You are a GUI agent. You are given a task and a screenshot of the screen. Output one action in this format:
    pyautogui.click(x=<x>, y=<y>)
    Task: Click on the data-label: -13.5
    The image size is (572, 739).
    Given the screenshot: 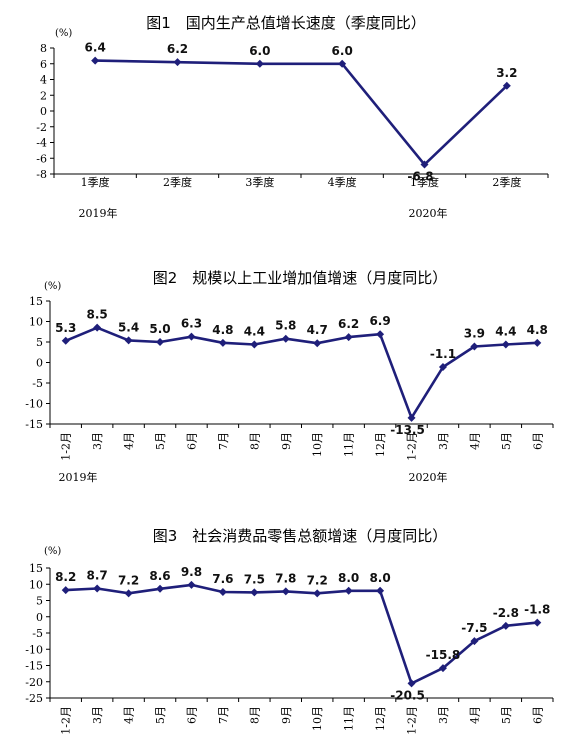 What is the action you would take?
    pyautogui.click(x=407, y=430)
    